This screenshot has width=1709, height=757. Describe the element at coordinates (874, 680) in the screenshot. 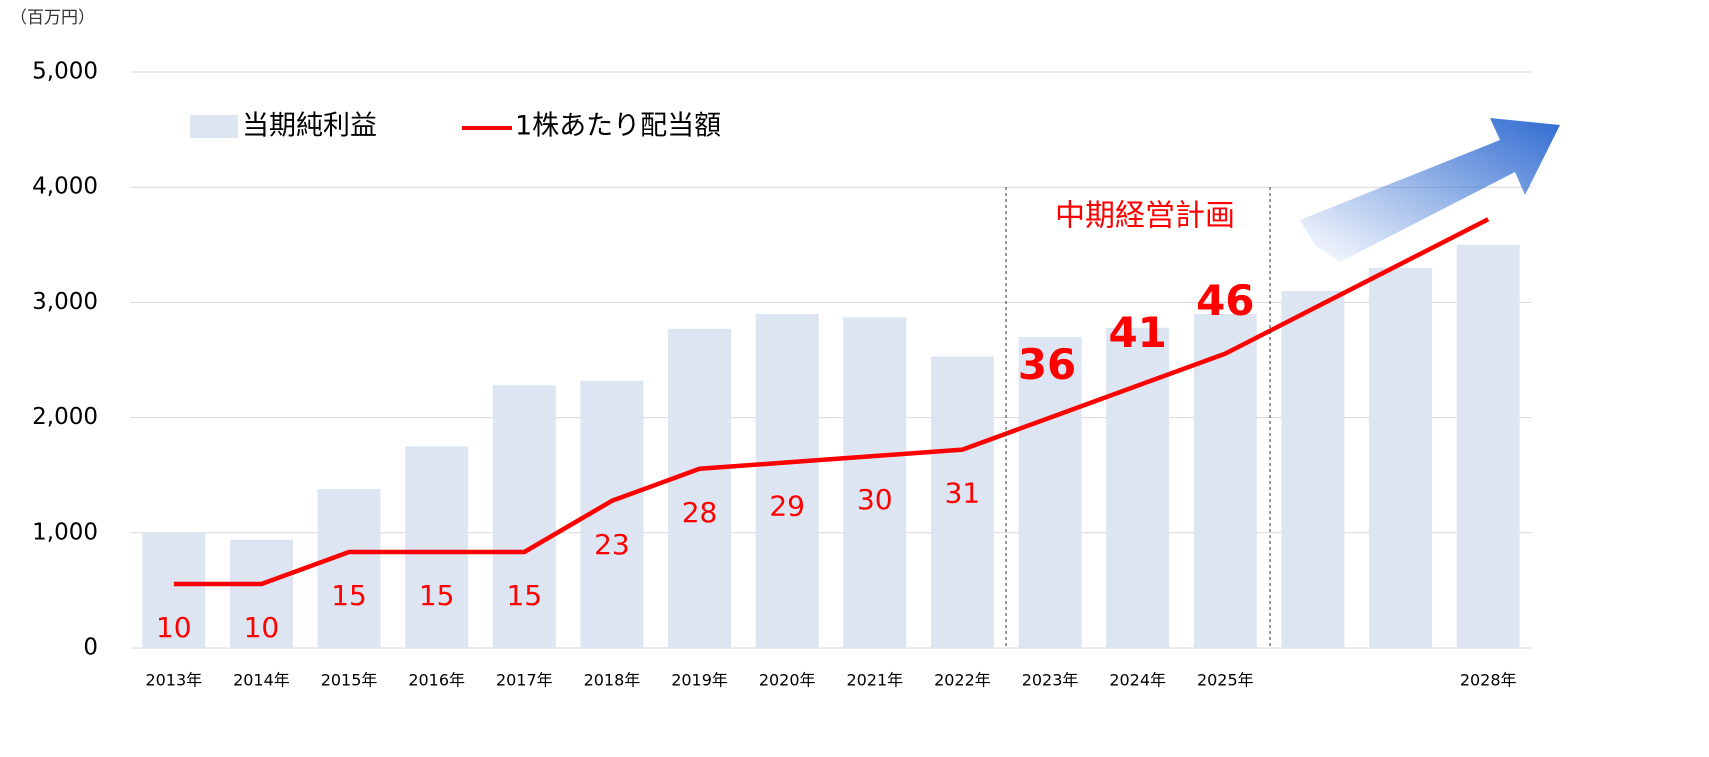

I see `x-tick-label: 2021年` at that location.